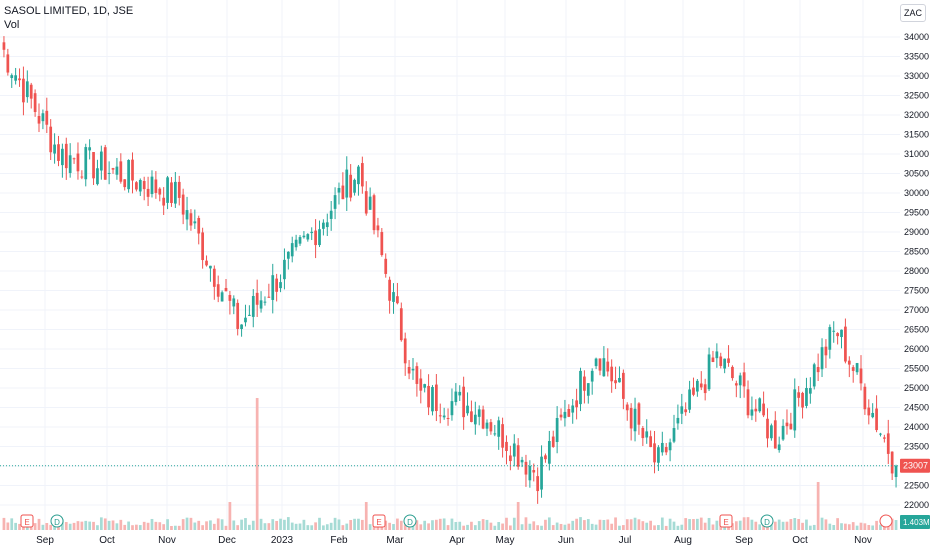 The height and width of the screenshot is (550, 932). Describe the element at coordinates (913, 13) in the screenshot. I see `currency-button: ZAC` at that location.